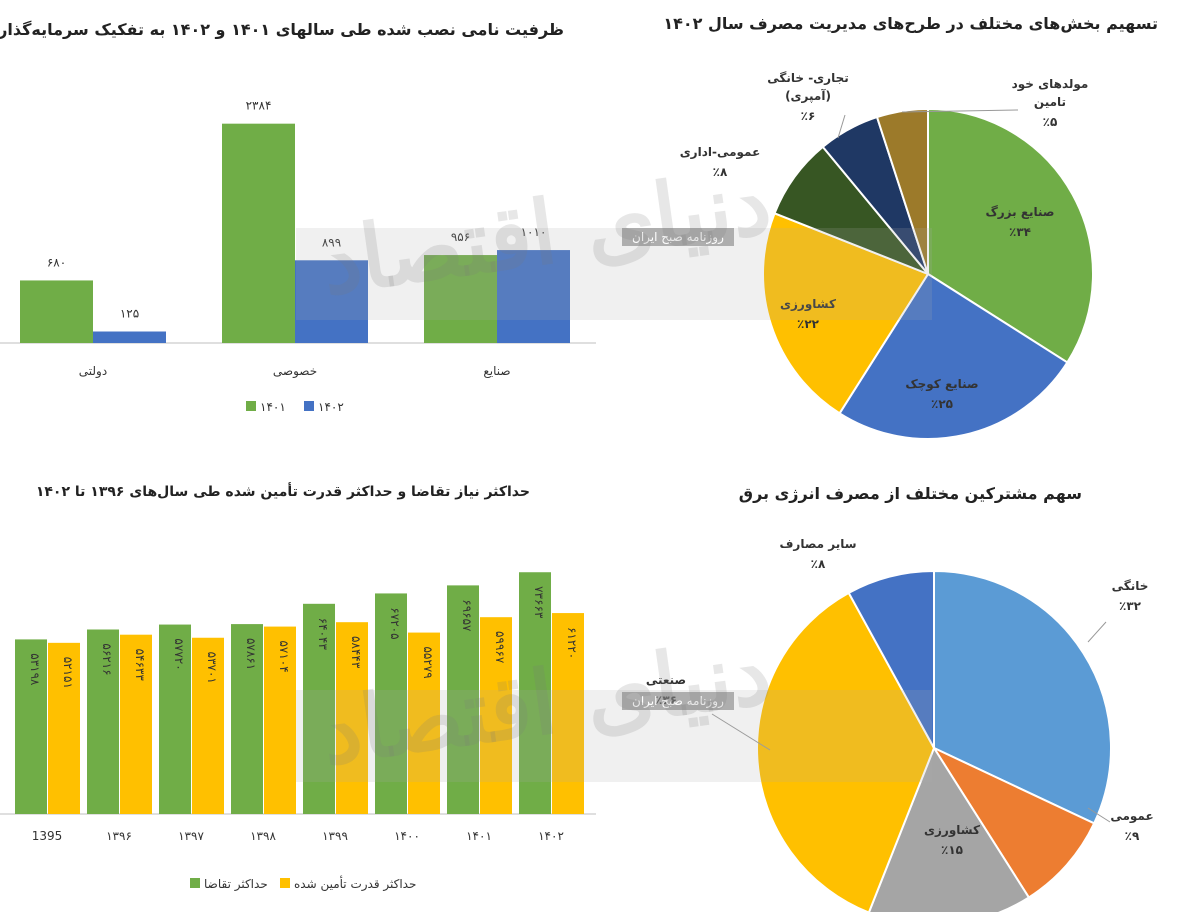 This screenshot has height=912, width=1200. I want to click on category-label: ۱۴۰۱, so click(479, 836).